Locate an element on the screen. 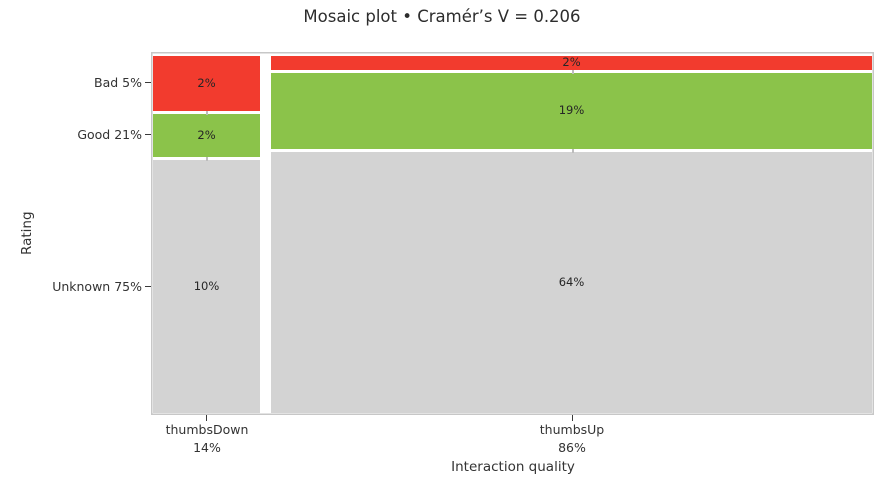 This screenshot has width=884, height=492. chart-title: Mosaic plot • Cramér’s V = 0.206 is located at coordinates (442, 16).